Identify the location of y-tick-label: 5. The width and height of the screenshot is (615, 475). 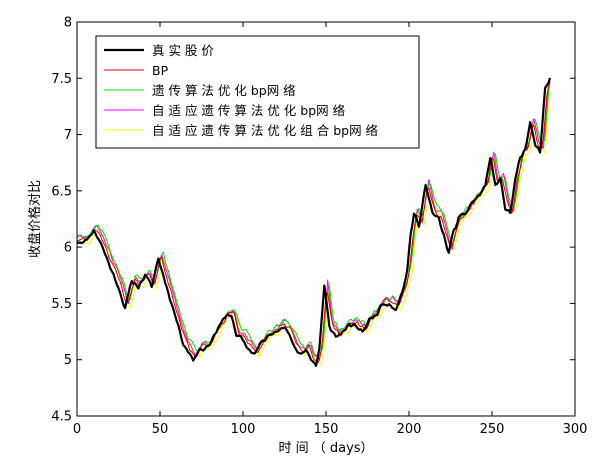
(68, 360).